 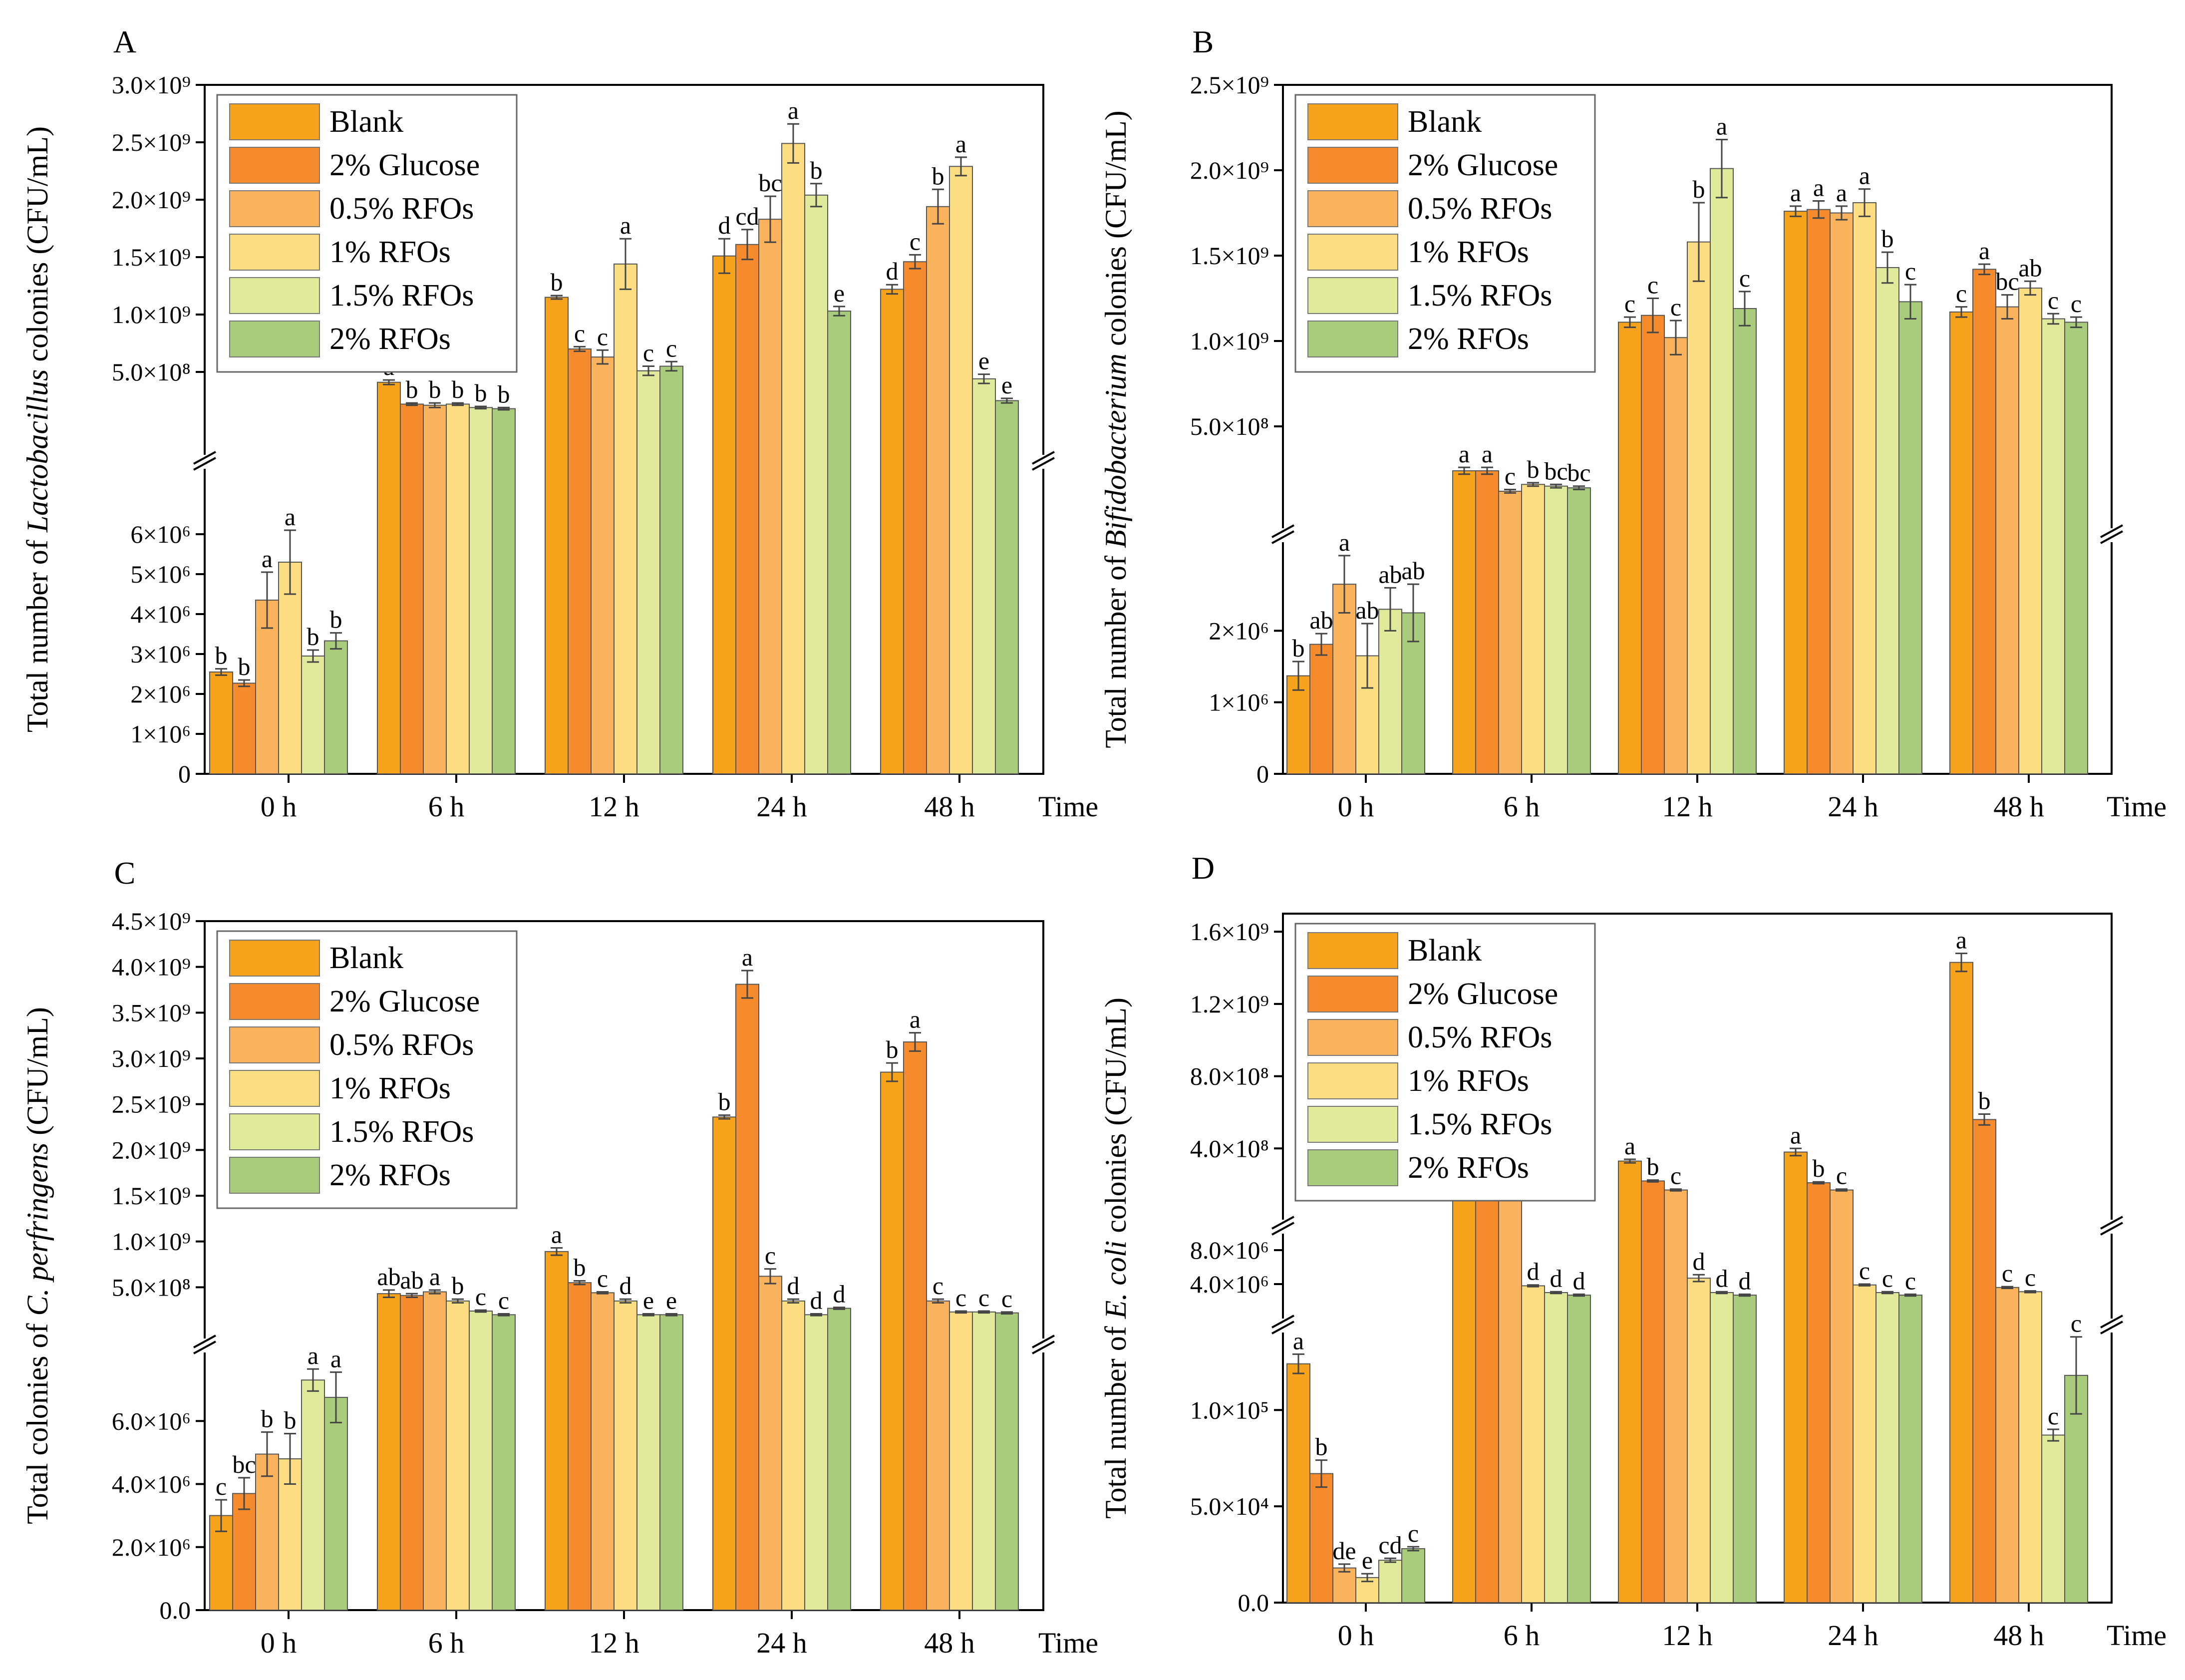 I want to click on y-tick-label: 2.0×10⁶, so click(x=152, y=1547).